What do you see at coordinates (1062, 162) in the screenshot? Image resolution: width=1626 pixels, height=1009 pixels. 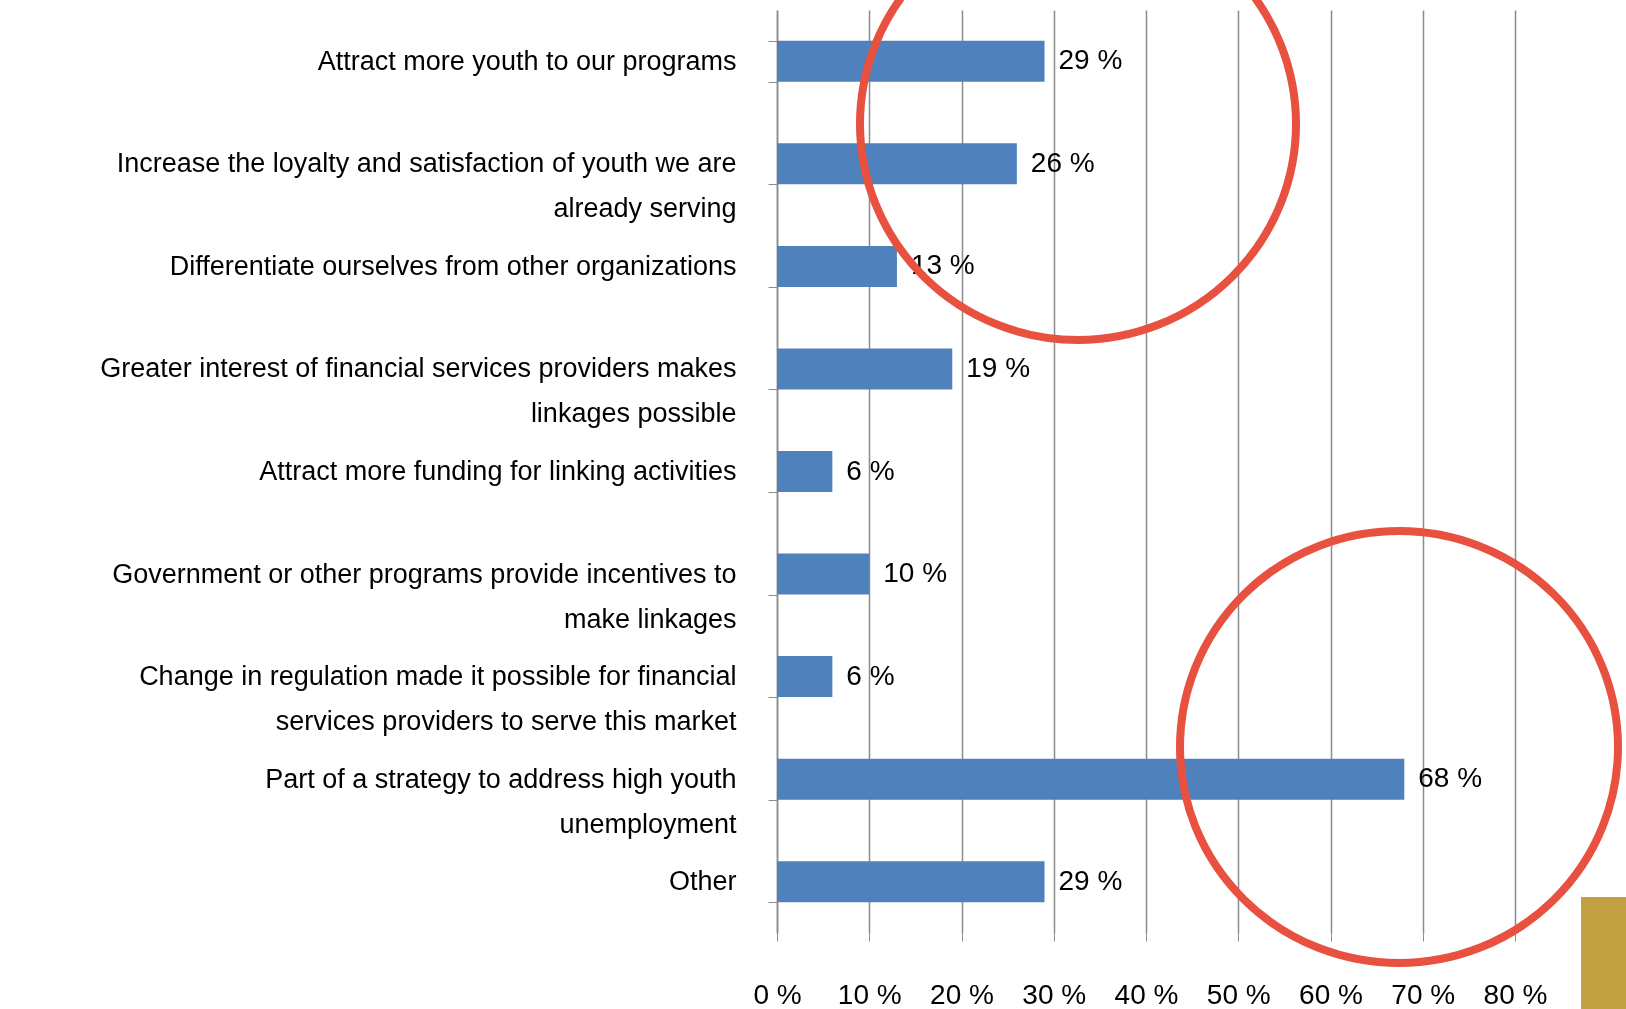 I see `data-label: 26 %` at bounding box center [1062, 162].